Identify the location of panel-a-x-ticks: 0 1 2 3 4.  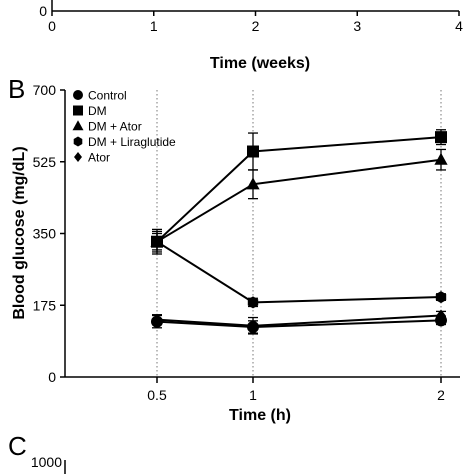
(255, 22).